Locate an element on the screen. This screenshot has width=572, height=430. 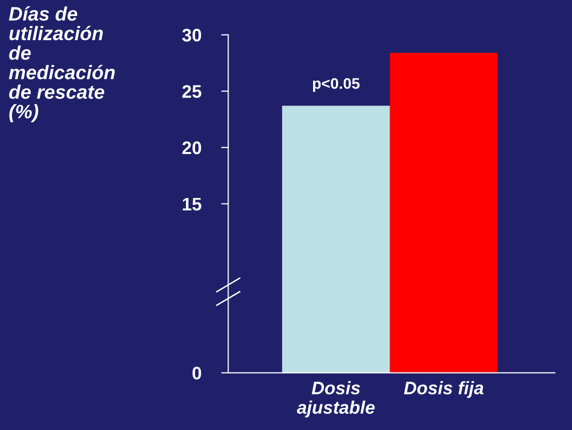
x-tick-label: Dosis ajustable is located at coordinates (335, 399).